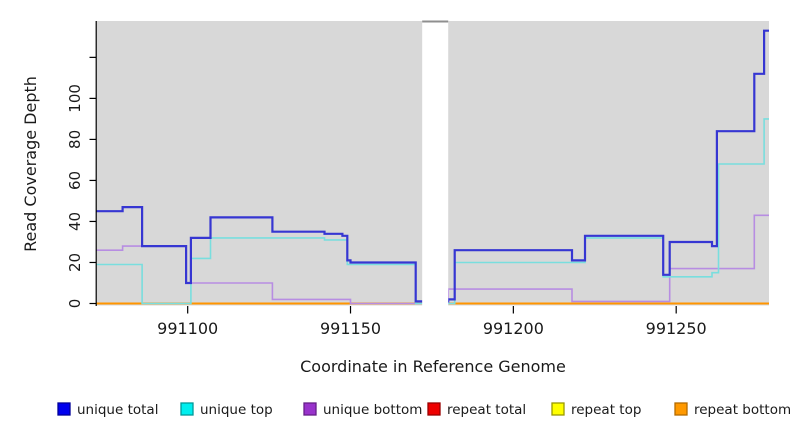  I want to click on legend-swatch-unique-bottom, so click(310, 409).